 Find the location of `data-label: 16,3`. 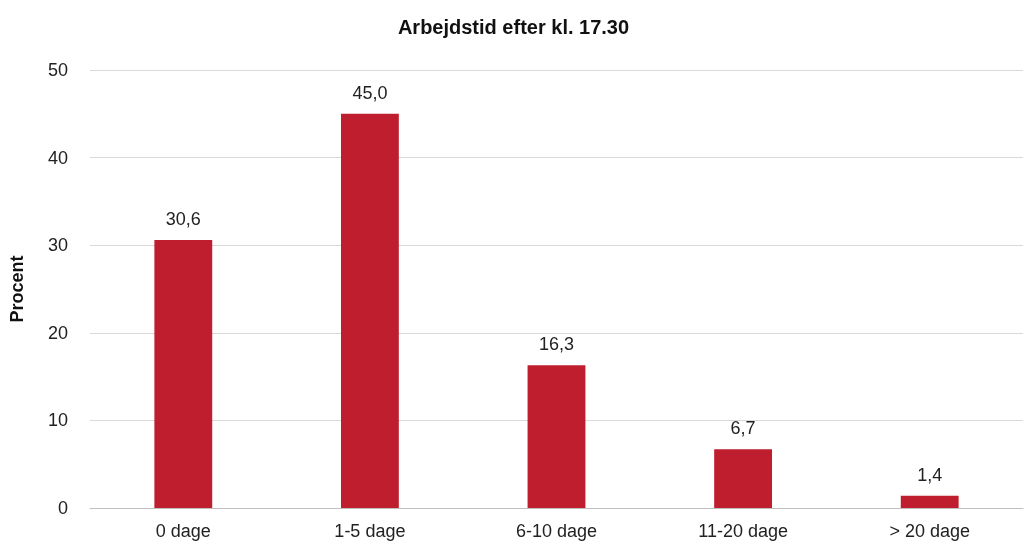

data-label: 16,3 is located at coordinates (556, 344).